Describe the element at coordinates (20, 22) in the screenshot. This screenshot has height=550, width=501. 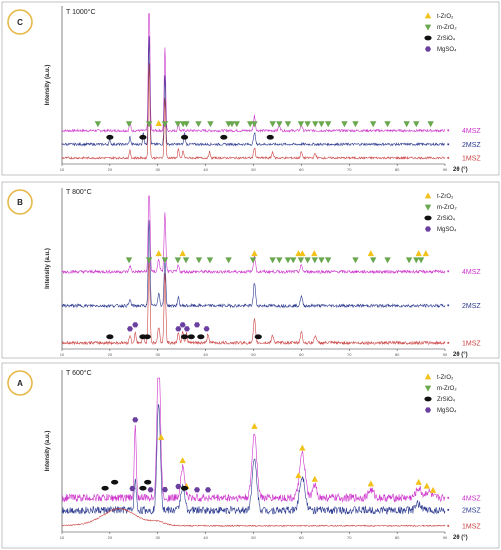
I see `panel-label: C` at that location.